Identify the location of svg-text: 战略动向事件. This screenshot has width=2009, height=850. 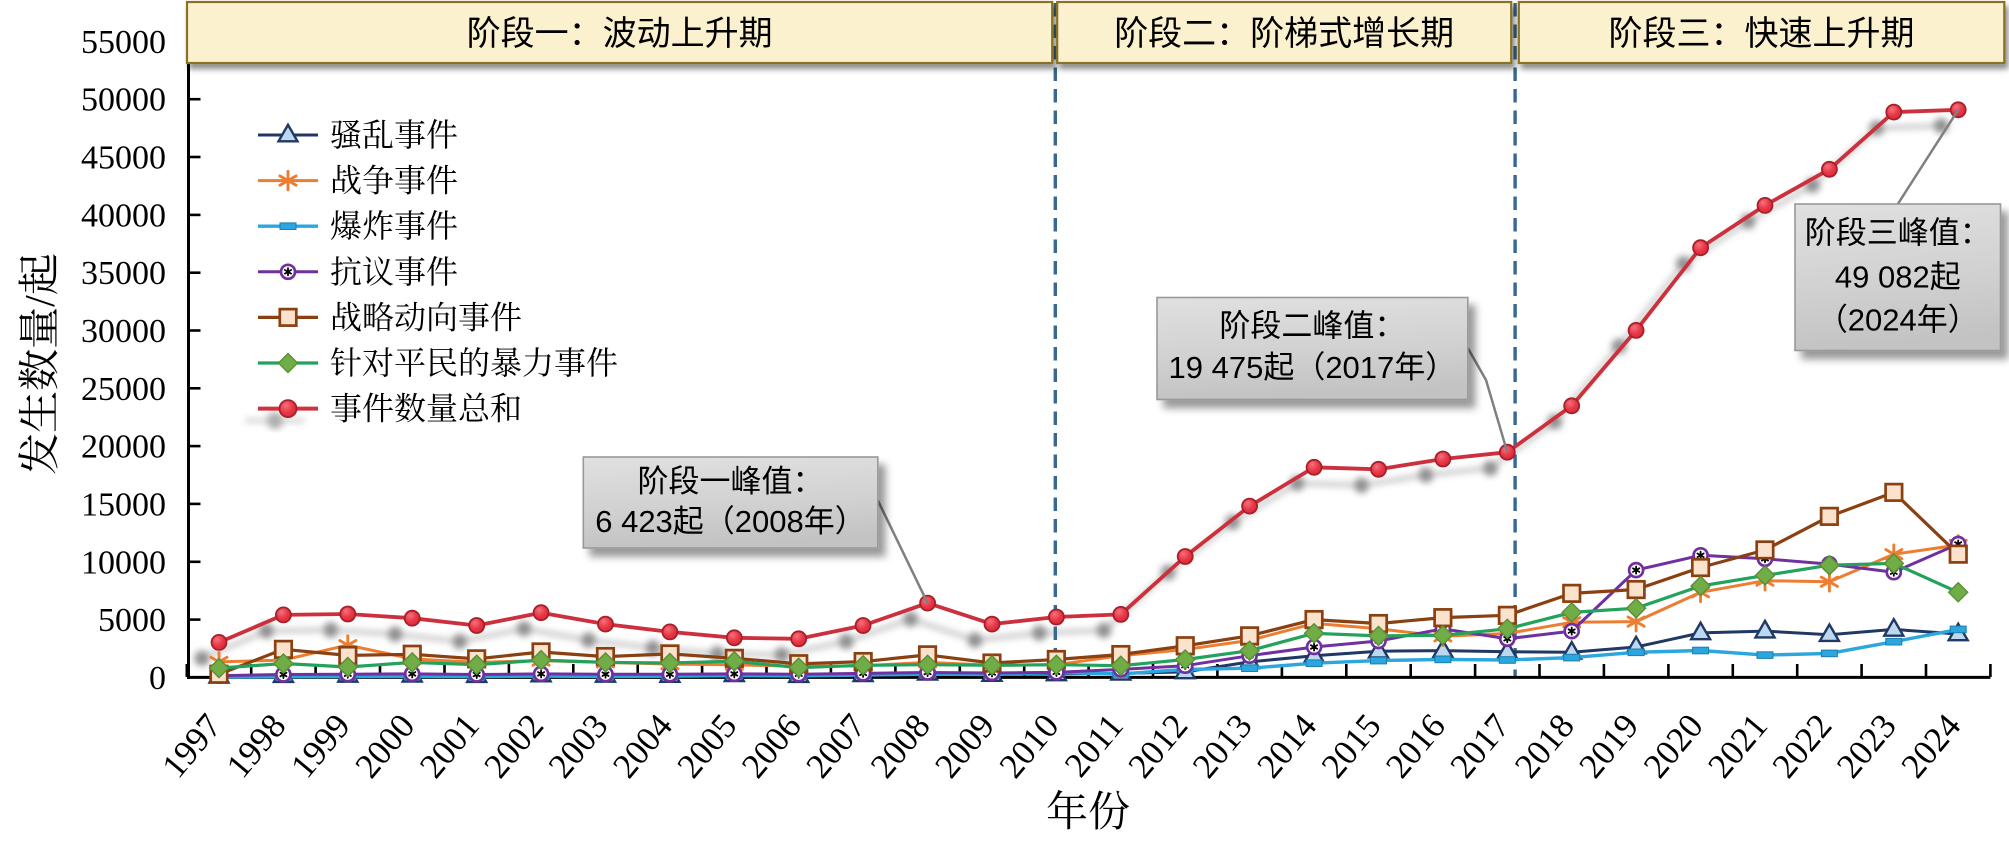
(426, 317).